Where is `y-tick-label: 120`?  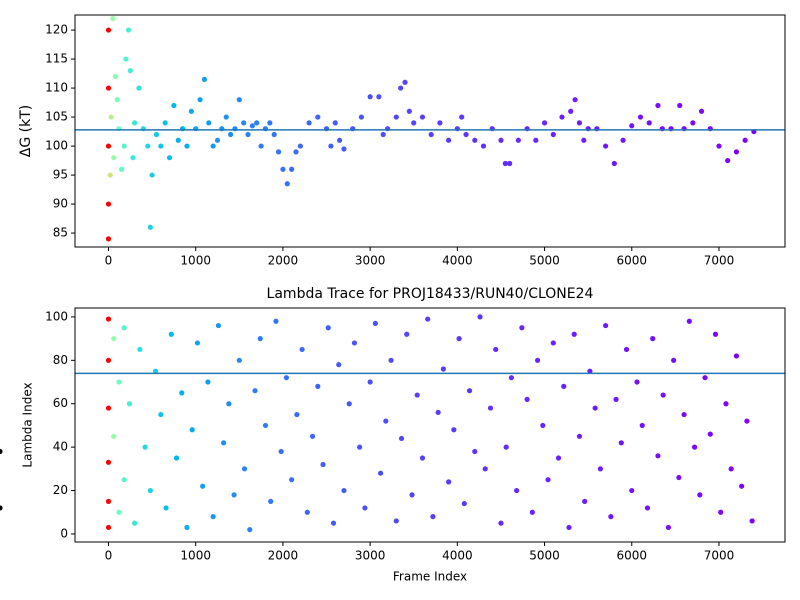 y-tick-label: 120 is located at coordinates (56, 30).